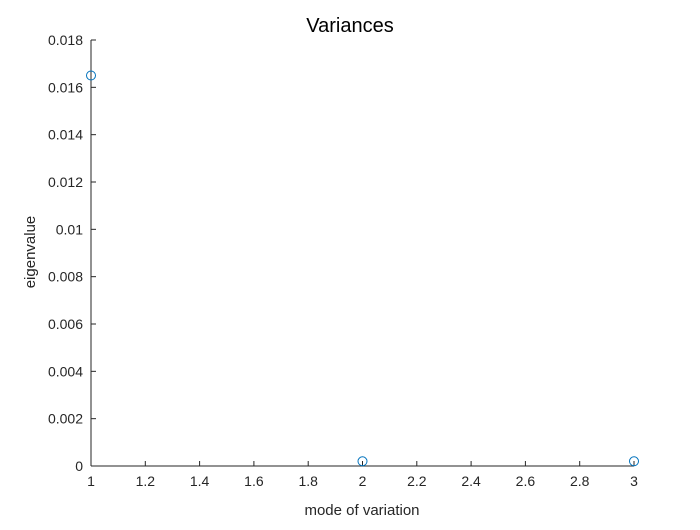 The width and height of the screenshot is (700, 530). I want to click on y-tick-label: 0.004, so click(65, 371).